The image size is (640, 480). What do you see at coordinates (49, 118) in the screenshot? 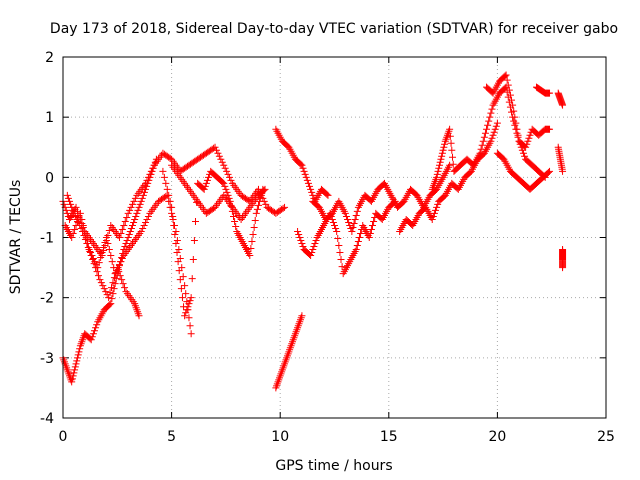
I see `y-tick-label: 1` at bounding box center [49, 118].